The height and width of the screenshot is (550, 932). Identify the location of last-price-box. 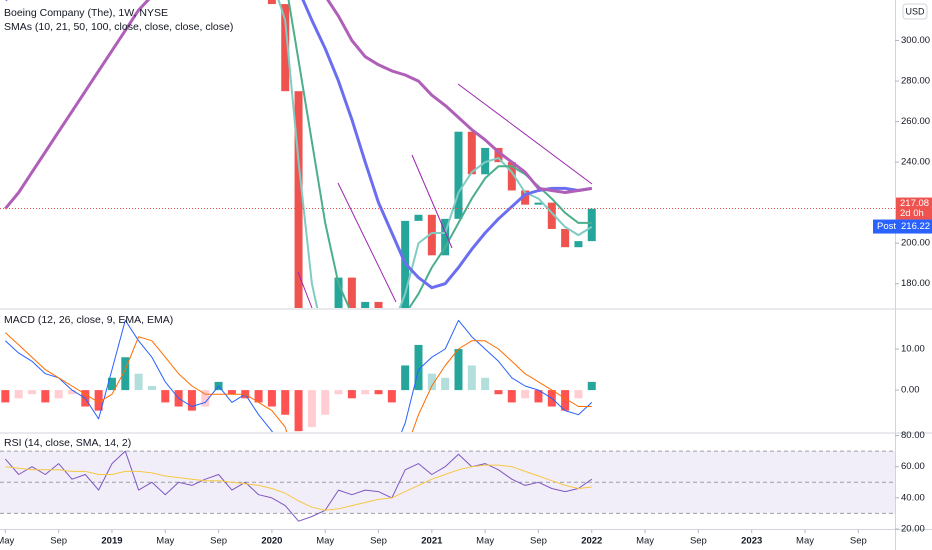
(914, 208).